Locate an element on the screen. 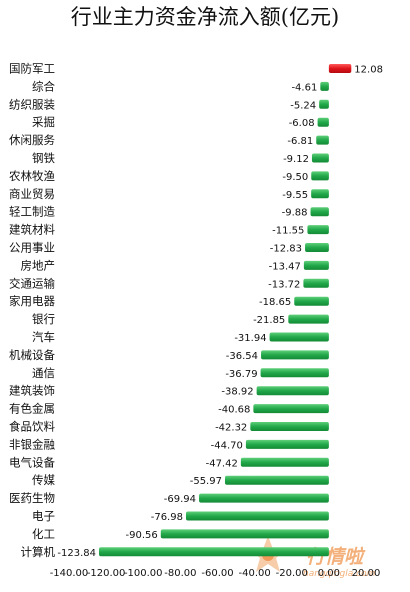  category-label: 农林牧渔 is located at coordinates (32, 176).